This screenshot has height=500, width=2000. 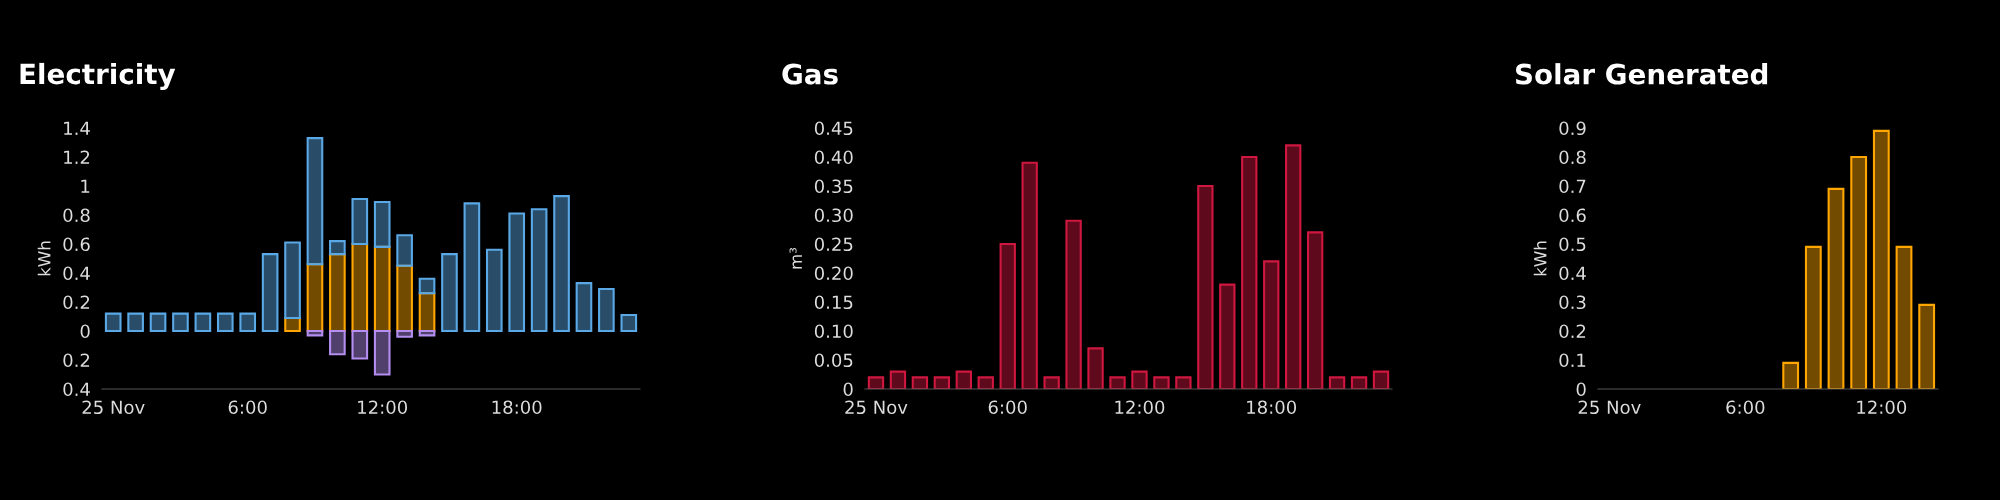 I want to click on y-tick-label: 0.30, so click(x=833, y=215).